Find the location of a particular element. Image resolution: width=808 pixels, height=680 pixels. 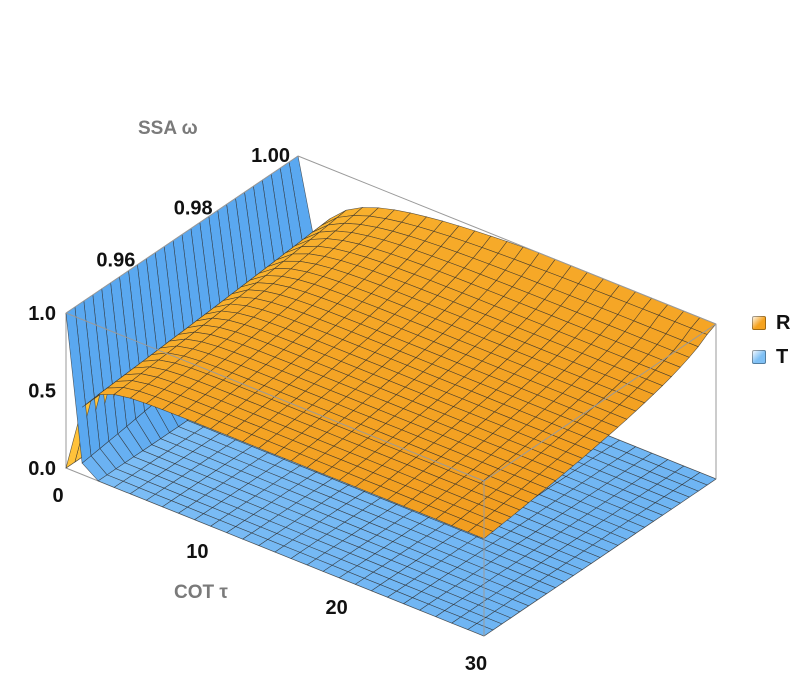

z-tick-label: 1.0 is located at coordinates (42, 314).